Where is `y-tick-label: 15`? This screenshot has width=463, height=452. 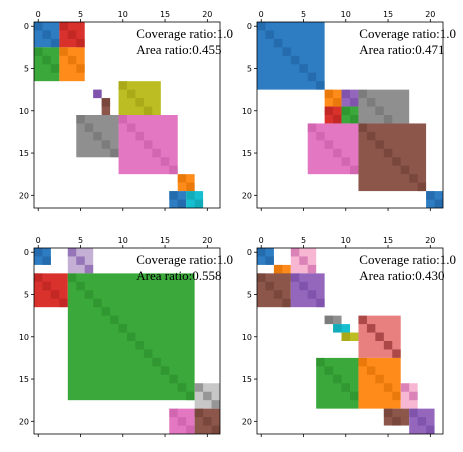 y-tick-label: 15 is located at coordinates (247, 153).